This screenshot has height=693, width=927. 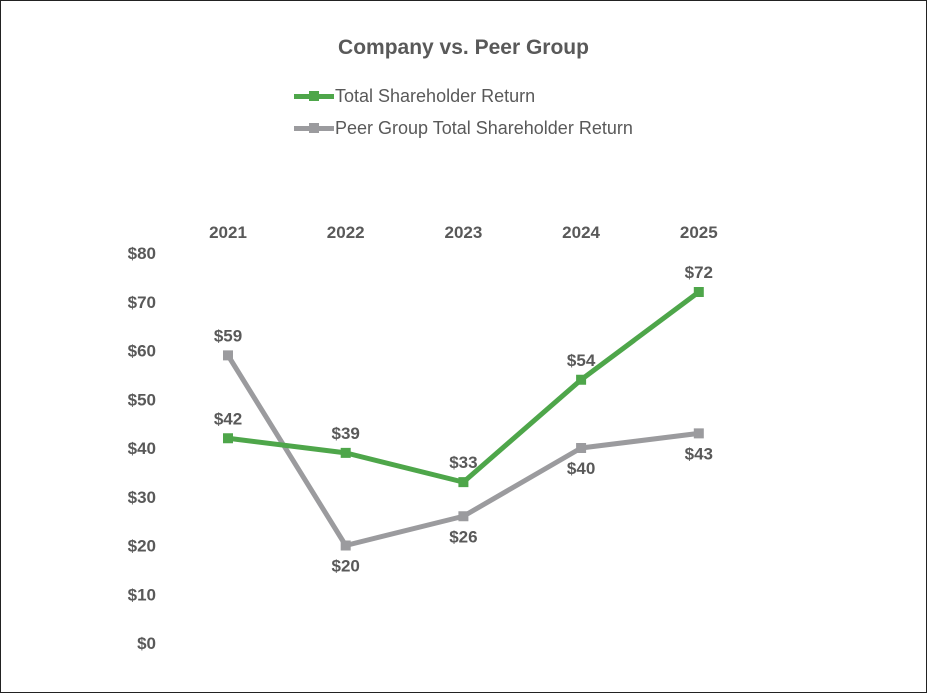 I want to click on legend-item-company: Total Shareholder Return, so click(x=463, y=96).